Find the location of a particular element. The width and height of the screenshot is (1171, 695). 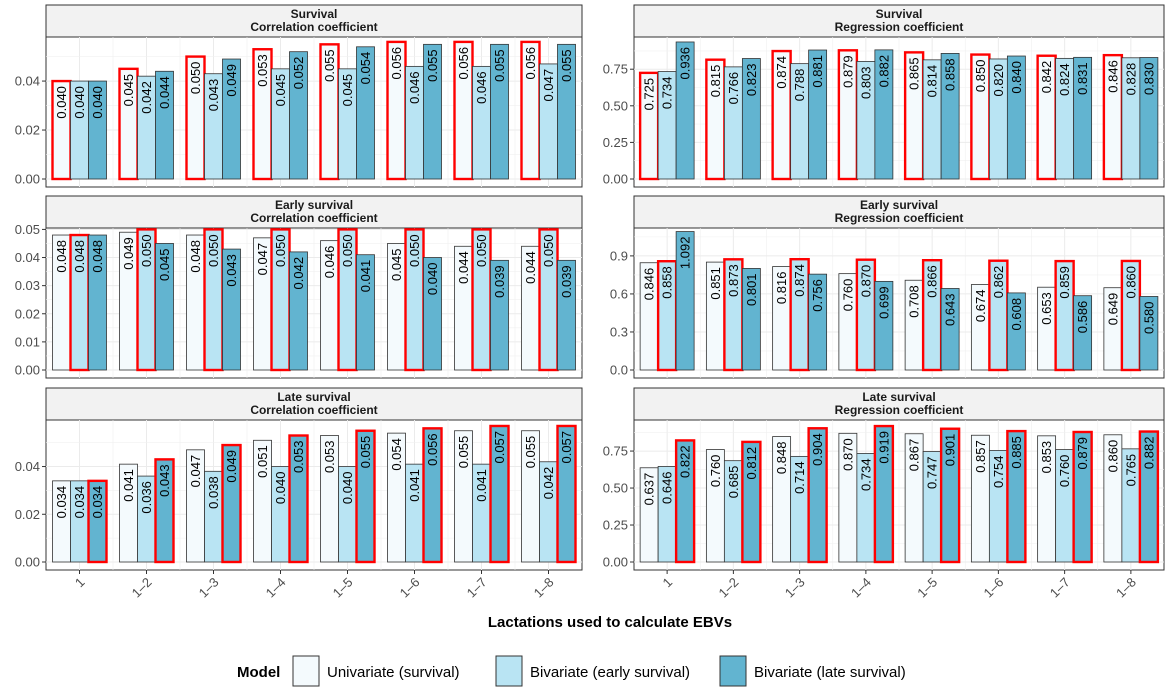

bar-label: 0.766 is located at coordinates (733, 88).